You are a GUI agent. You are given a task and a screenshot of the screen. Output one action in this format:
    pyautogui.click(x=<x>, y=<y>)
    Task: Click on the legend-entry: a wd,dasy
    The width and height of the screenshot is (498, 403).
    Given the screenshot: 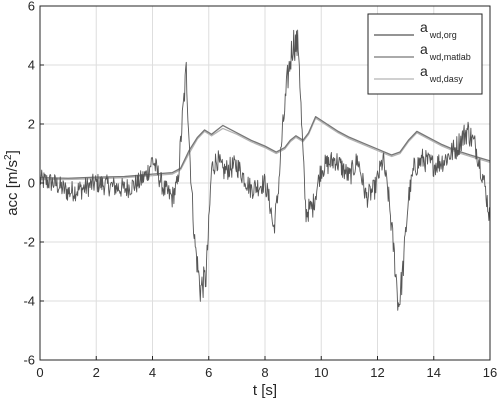 What is the action you would take?
    pyautogui.click(x=441, y=73)
    